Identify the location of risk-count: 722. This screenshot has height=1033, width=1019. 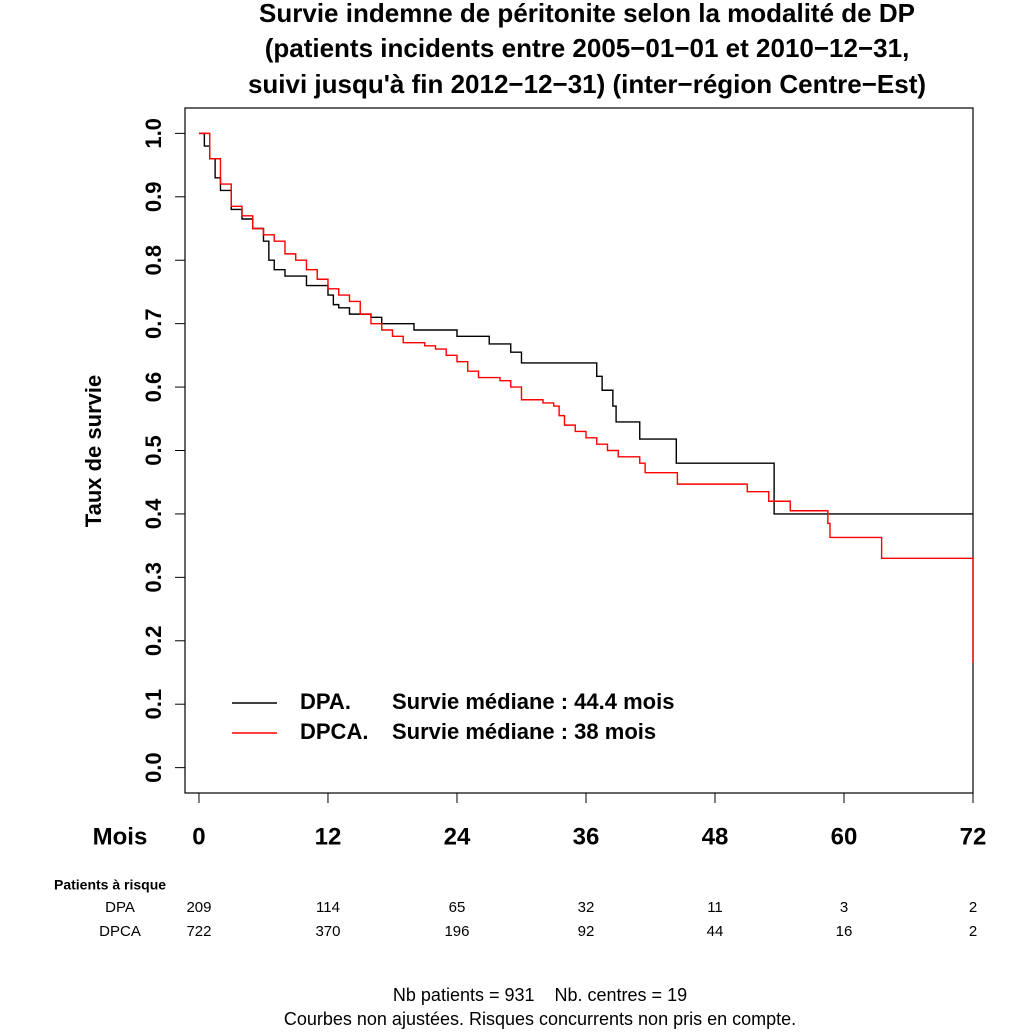
(198, 931).